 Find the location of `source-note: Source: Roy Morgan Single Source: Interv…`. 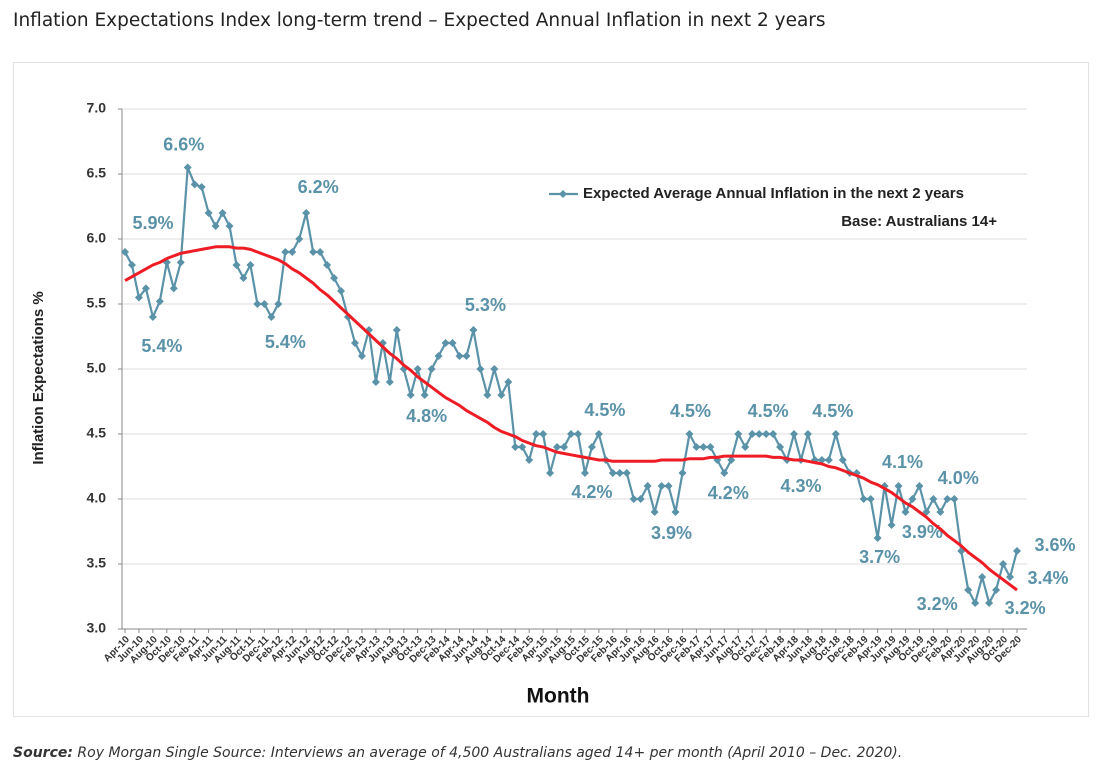

source-note: Source: Roy Morgan Single Source: Interv… is located at coordinates (457, 753).